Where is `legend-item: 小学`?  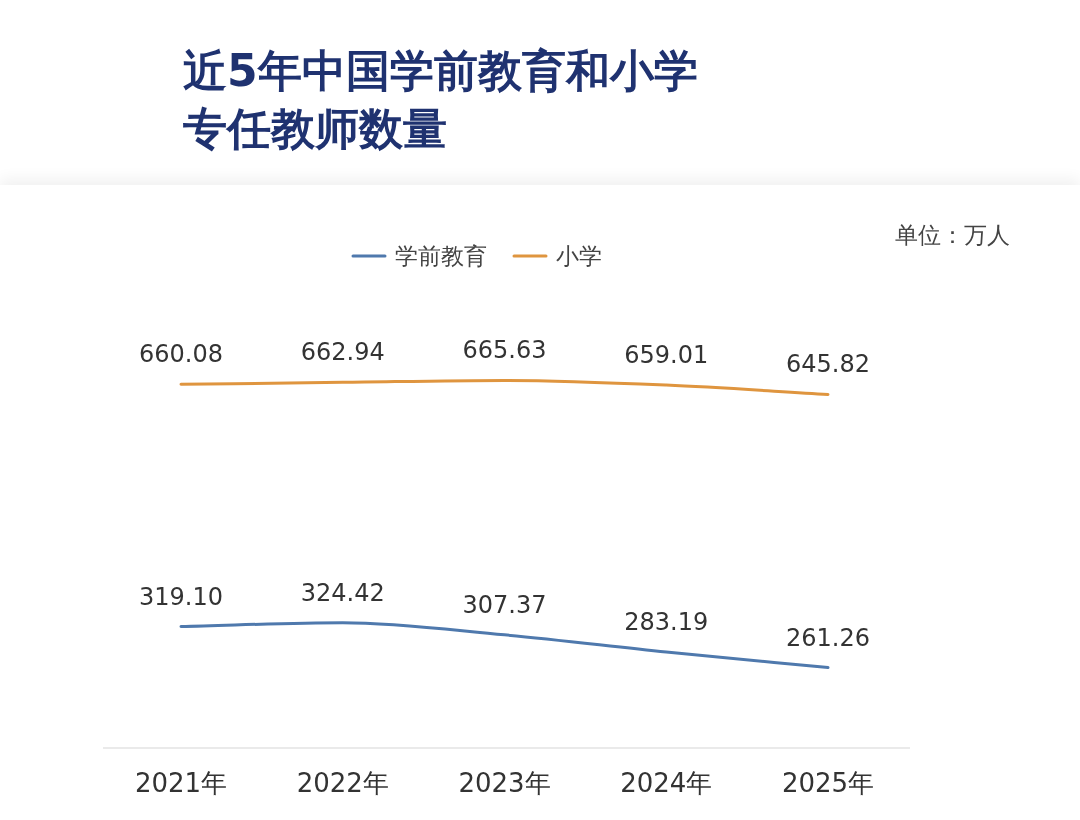 legend-item: 小学 is located at coordinates (557, 256).